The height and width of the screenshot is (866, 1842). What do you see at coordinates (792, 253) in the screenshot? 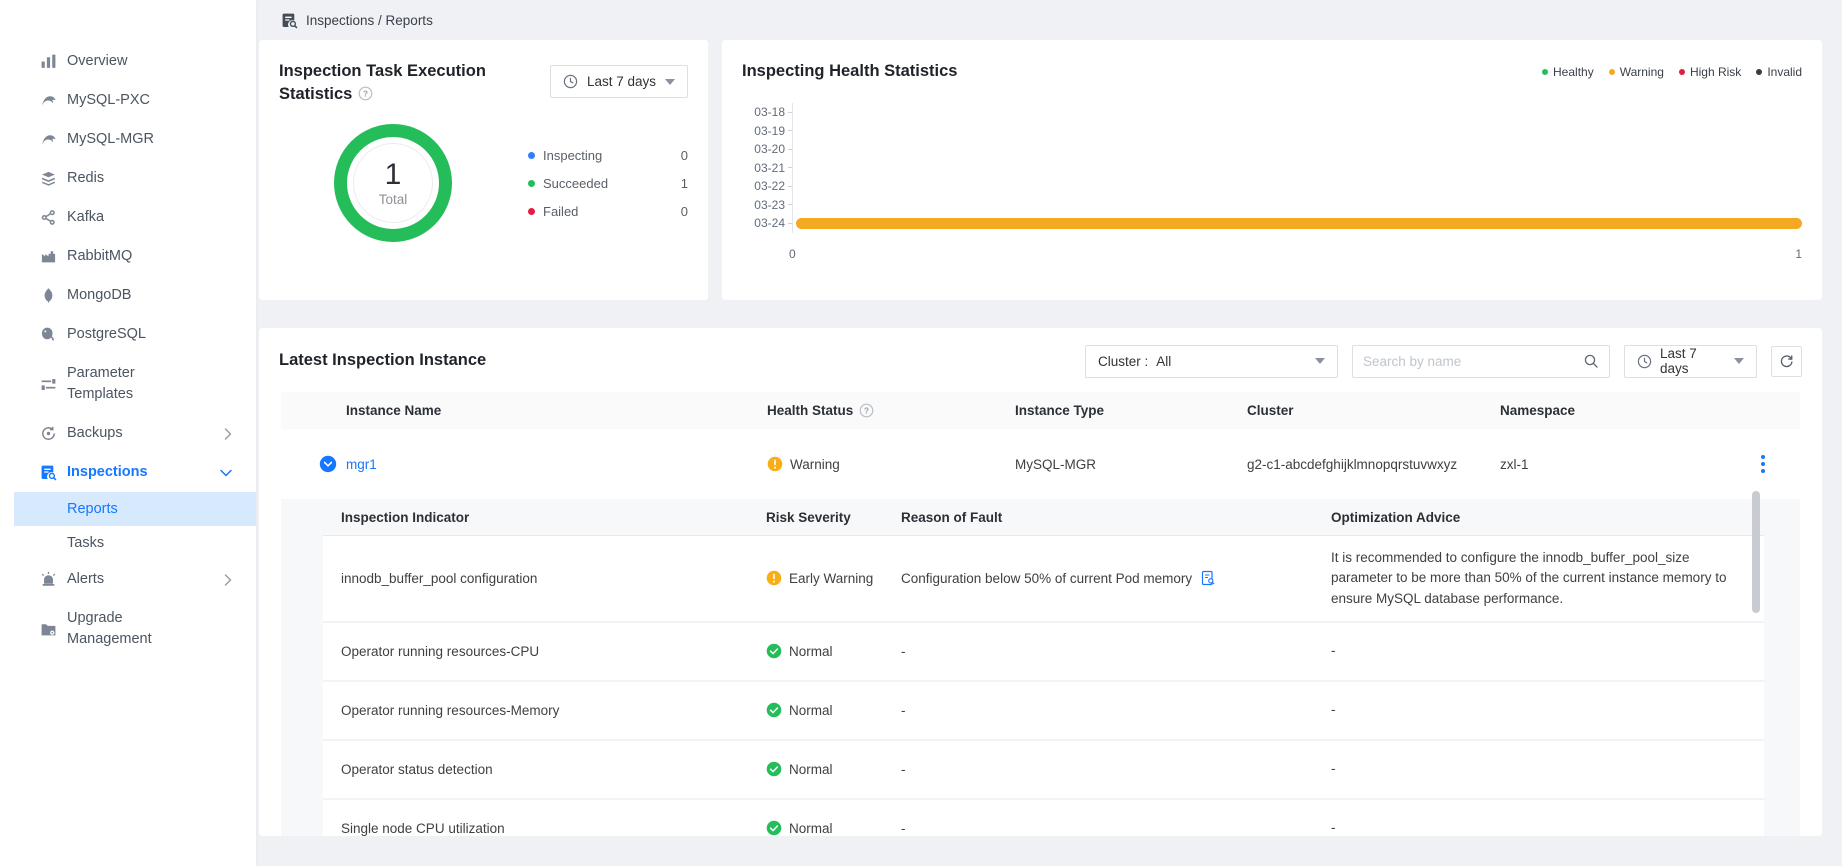
I see `x-axis-label: 0` at bounding box center [792, 253].